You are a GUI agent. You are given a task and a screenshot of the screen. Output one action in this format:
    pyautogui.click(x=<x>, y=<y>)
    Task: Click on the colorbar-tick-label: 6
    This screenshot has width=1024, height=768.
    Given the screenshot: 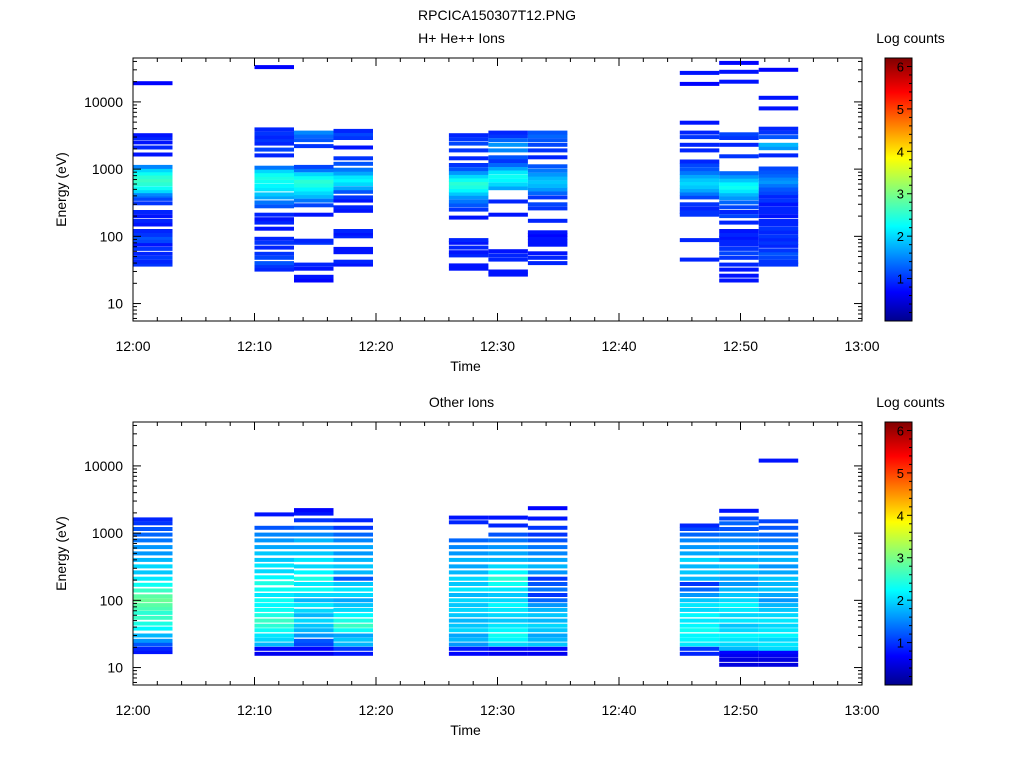 What is the action you would take?
    pyautogui.click(x=900, y=430)
    